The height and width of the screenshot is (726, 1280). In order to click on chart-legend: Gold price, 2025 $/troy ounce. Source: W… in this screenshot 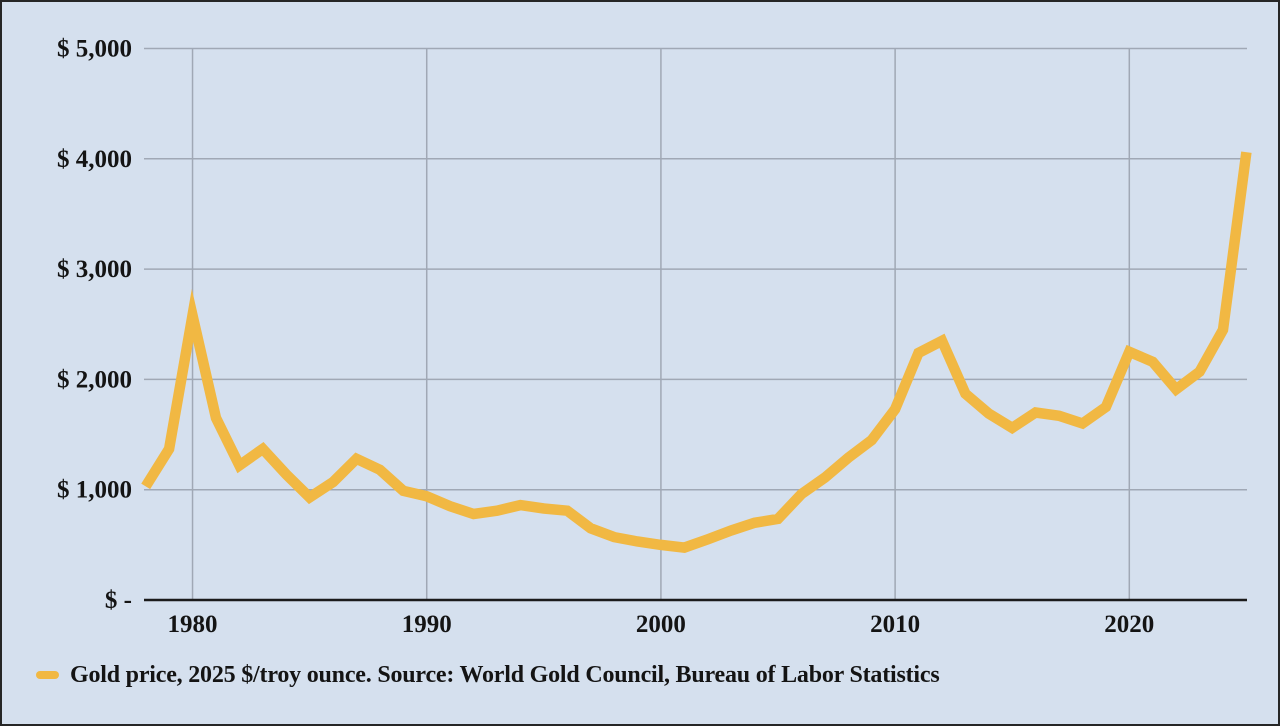, I will do `click(488, 675)`.